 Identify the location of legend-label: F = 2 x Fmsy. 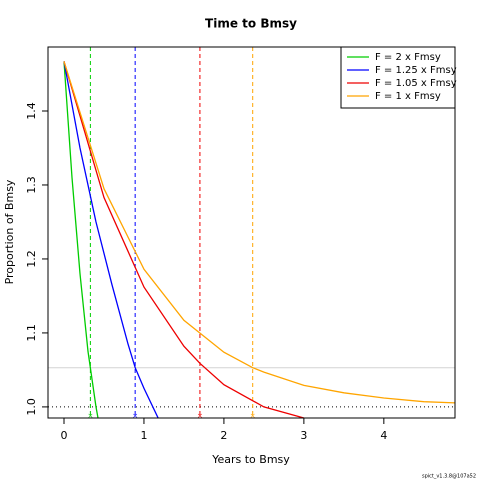
(408, 57).